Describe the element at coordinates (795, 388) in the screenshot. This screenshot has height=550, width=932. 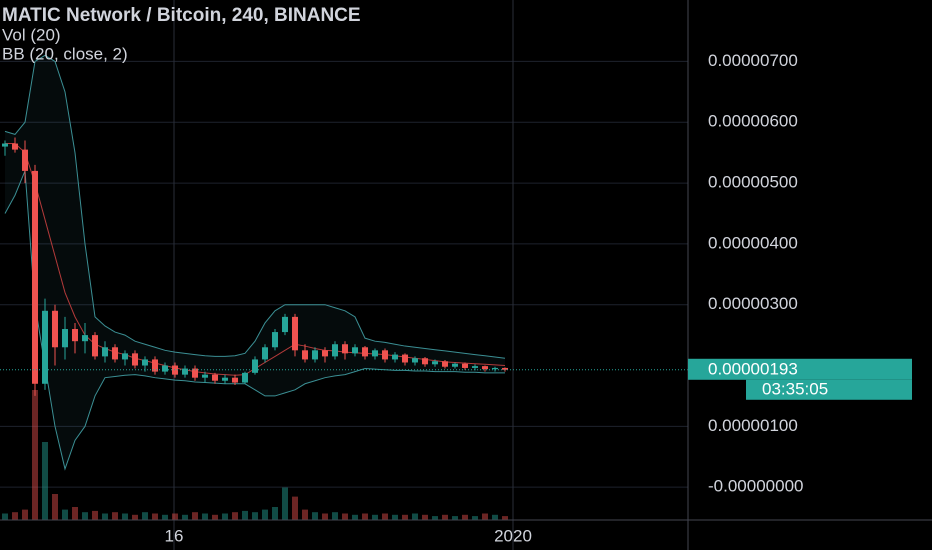
I see `countdown-label: 03:35:05` at that location.